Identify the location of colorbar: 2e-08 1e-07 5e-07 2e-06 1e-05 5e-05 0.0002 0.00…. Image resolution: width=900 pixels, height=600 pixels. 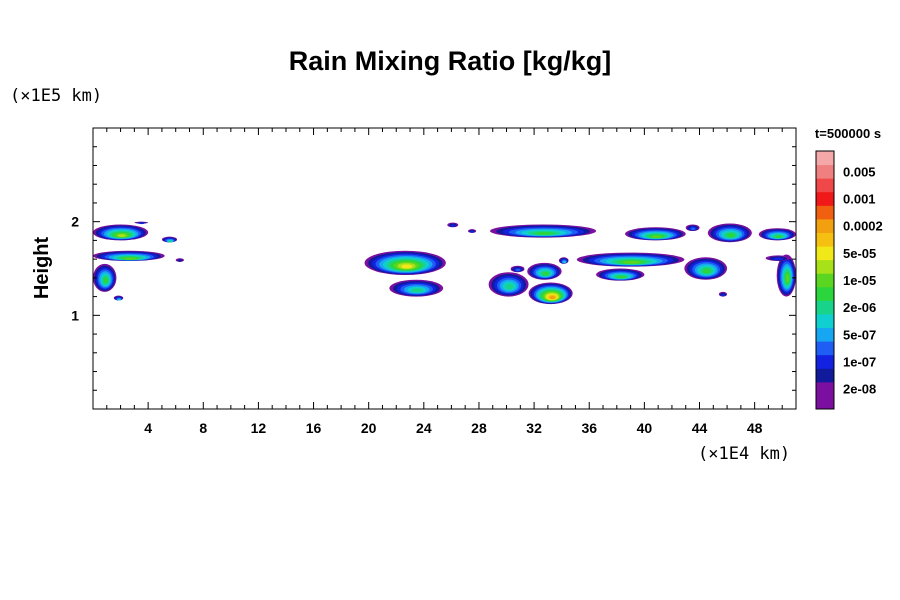
(849, 280).